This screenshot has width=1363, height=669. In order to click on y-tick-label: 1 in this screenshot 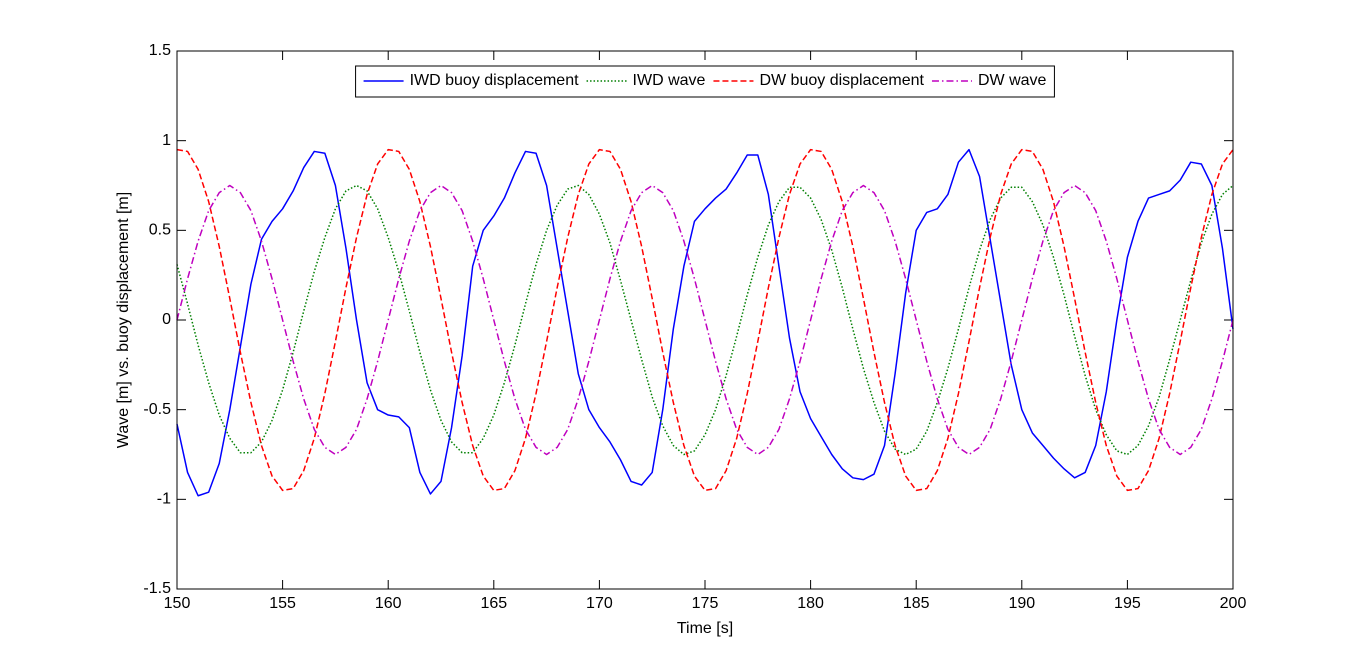, I will do `click(166, 140)`.